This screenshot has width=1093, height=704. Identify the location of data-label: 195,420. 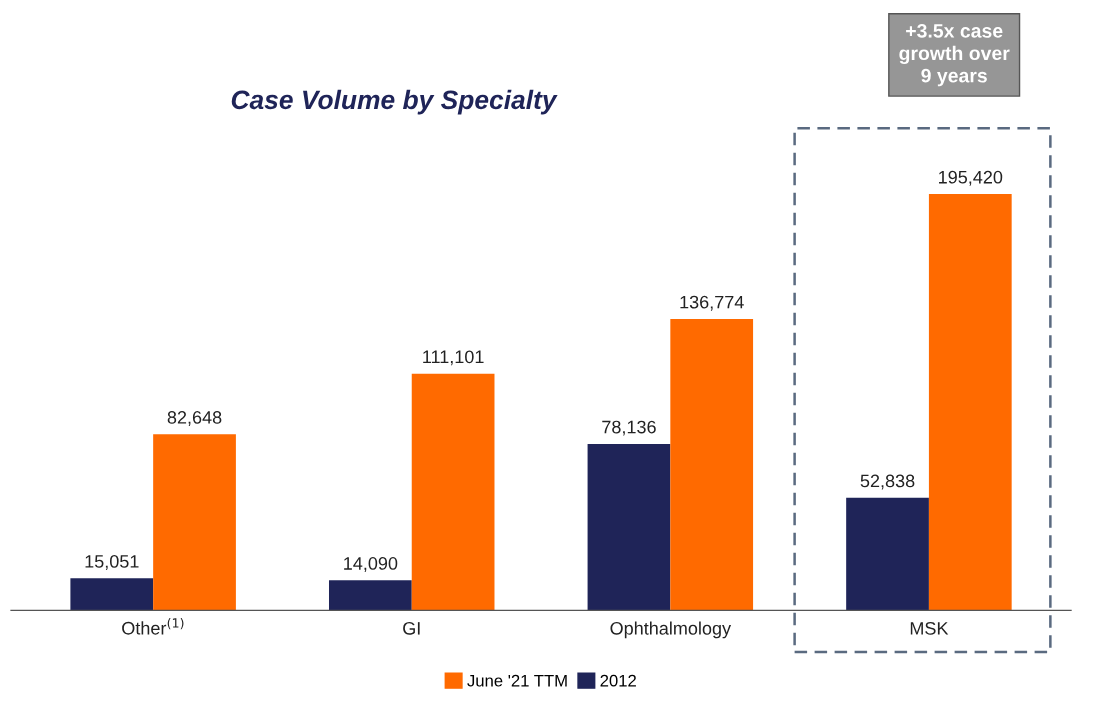
(971, 178).